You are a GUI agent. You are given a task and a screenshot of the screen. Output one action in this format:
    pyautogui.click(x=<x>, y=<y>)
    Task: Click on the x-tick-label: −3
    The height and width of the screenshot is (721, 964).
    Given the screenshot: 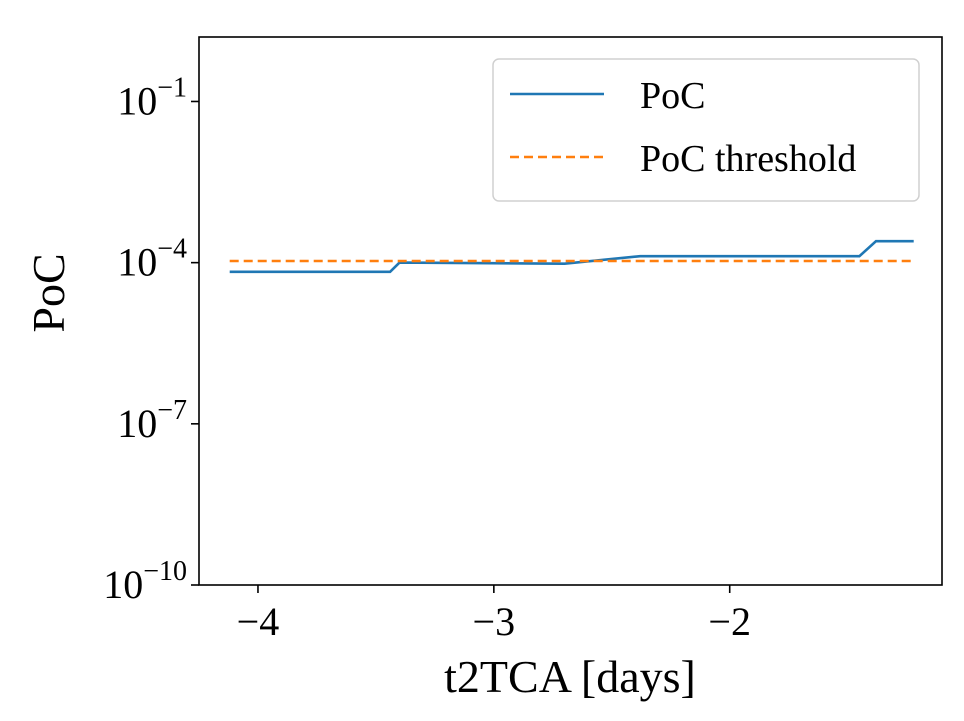 What is the action you would take?
    pyautogui.click(x=494, y=621)
    